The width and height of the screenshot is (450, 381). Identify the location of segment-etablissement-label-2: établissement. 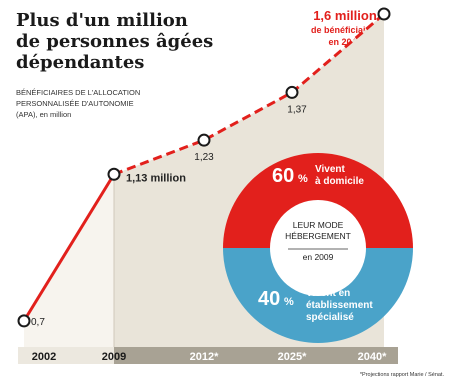
(339, 305).